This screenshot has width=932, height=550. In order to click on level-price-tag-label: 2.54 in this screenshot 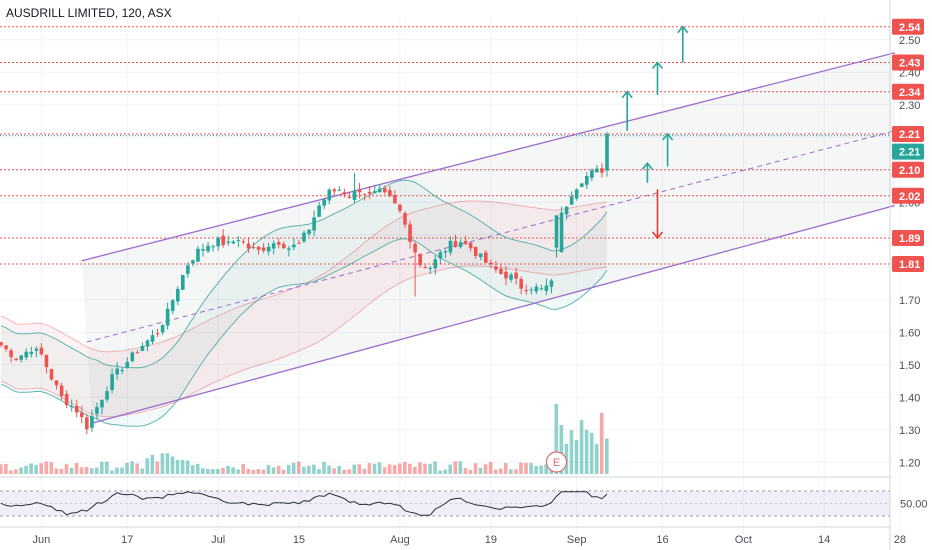, I will do `click(910, 28)`.